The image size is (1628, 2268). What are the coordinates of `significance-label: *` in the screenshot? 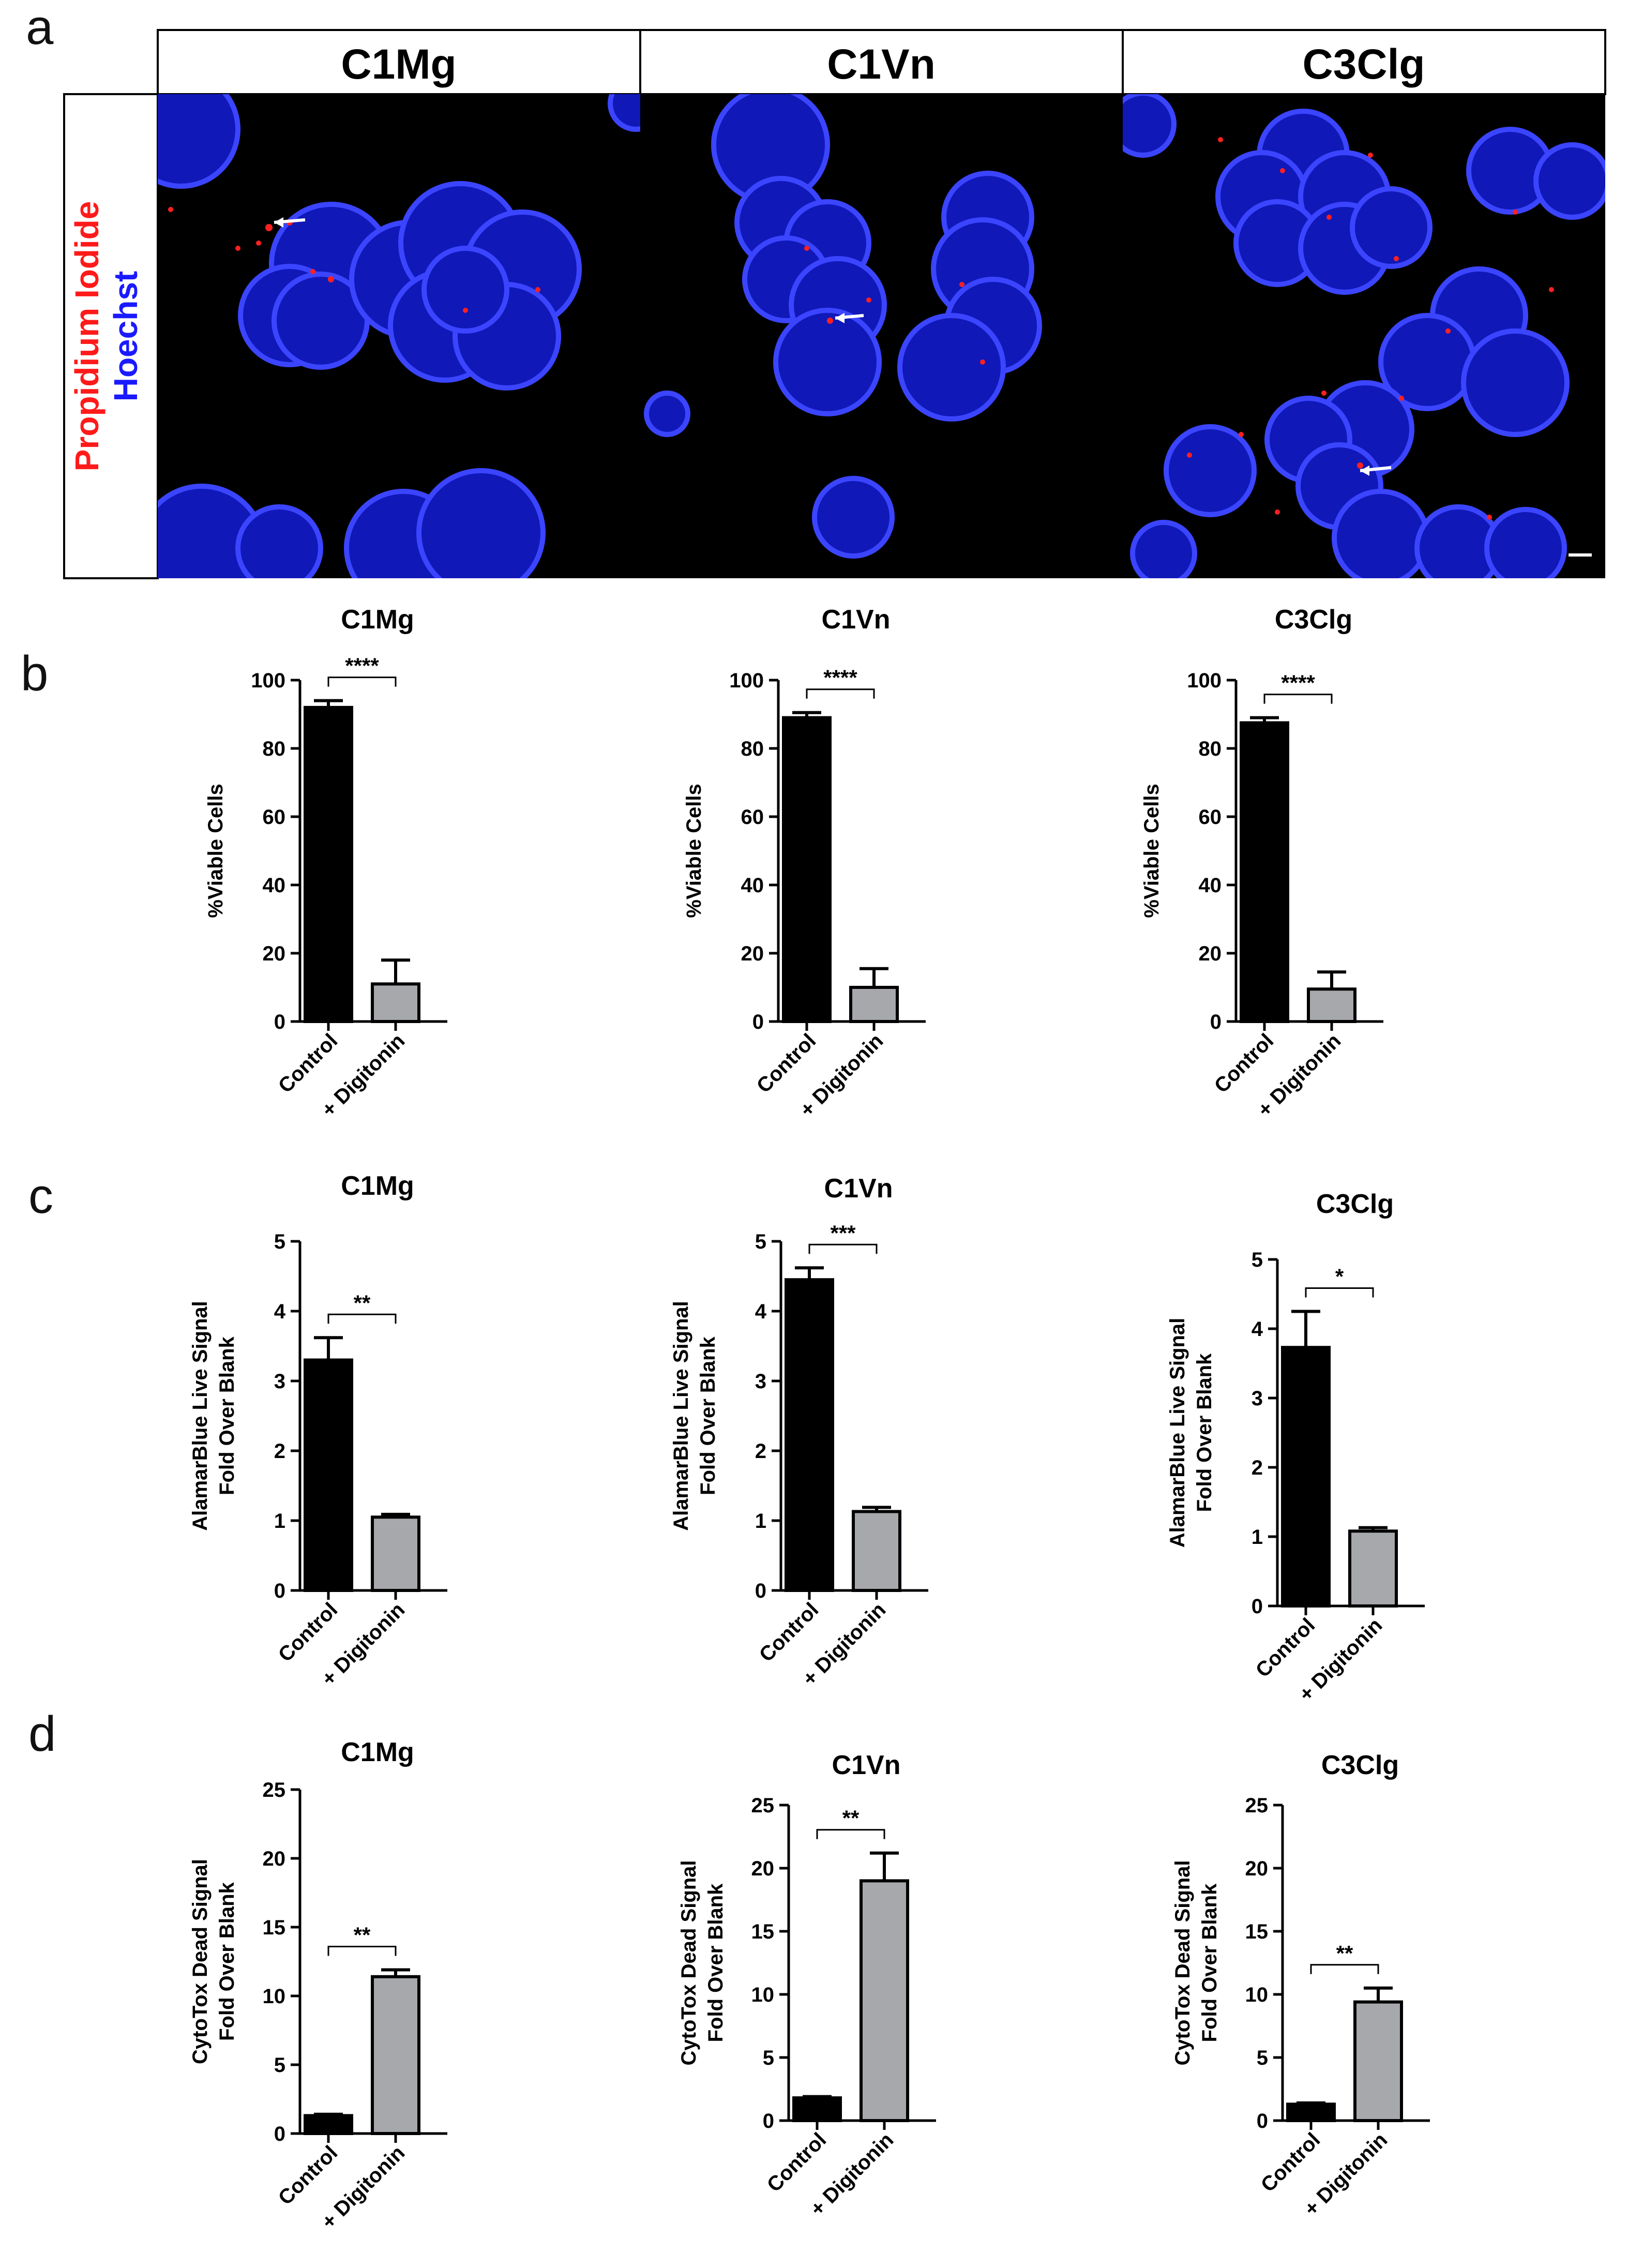 It's located at (1339, 1277).